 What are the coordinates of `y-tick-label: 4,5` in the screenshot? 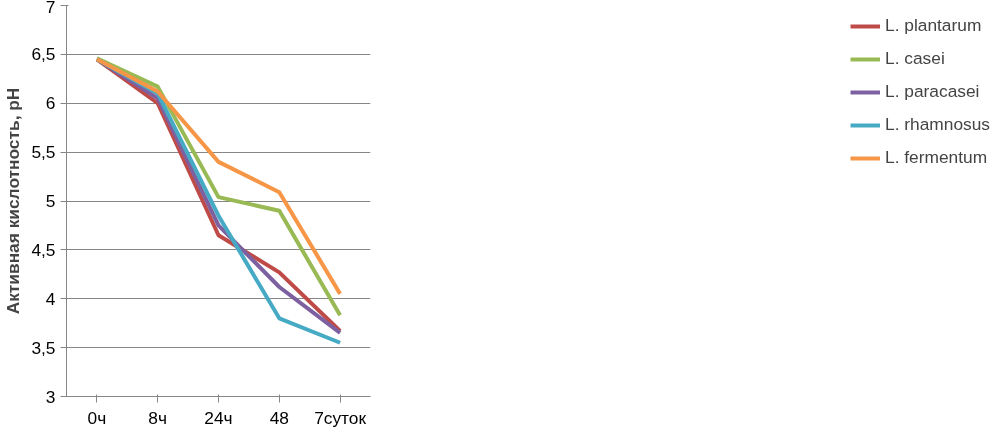 It's located at (43, 249).